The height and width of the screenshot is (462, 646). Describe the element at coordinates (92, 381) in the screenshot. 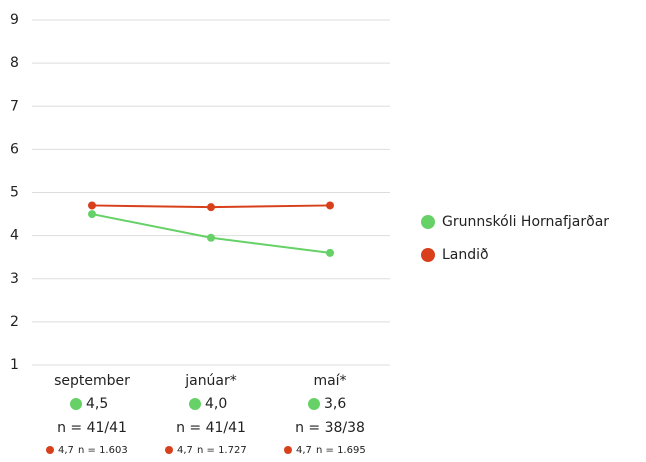

I see `x-tick-label: september` at that location.